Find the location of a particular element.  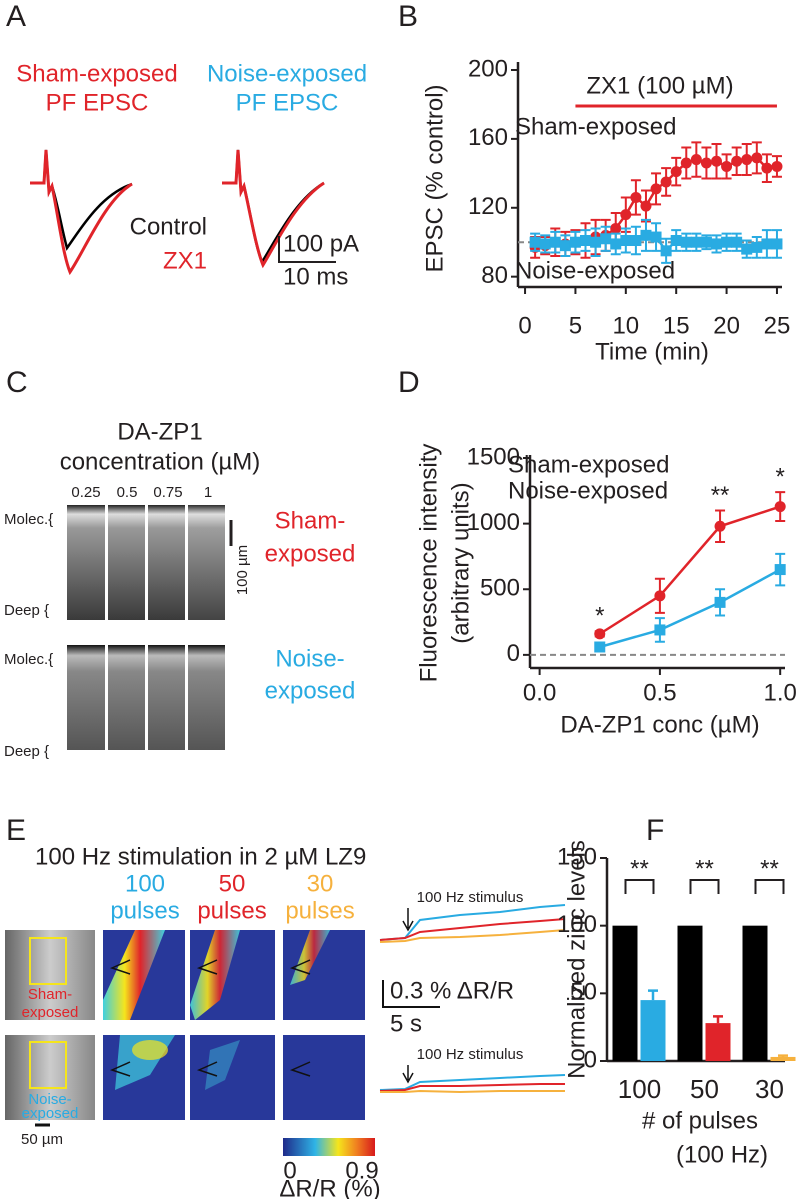

row-label: Sham- is located at coordinates (50, 994).